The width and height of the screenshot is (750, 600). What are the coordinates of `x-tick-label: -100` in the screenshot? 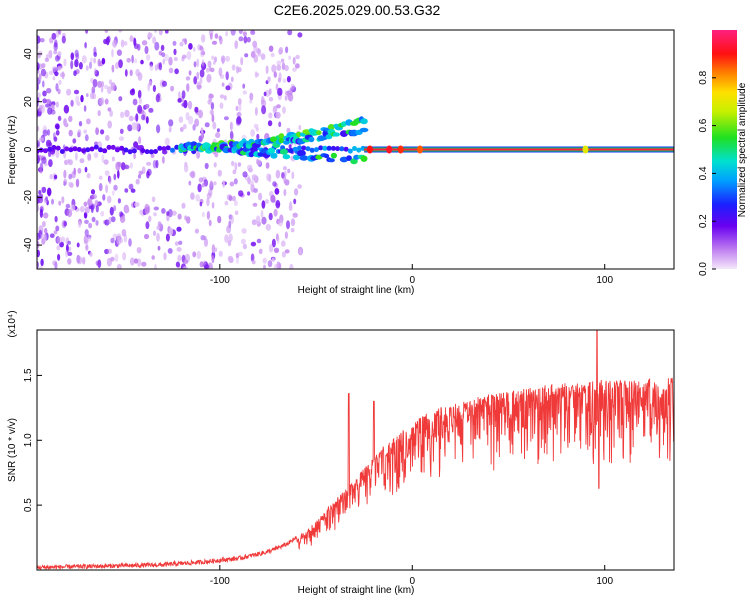 It's located at (220, 280).